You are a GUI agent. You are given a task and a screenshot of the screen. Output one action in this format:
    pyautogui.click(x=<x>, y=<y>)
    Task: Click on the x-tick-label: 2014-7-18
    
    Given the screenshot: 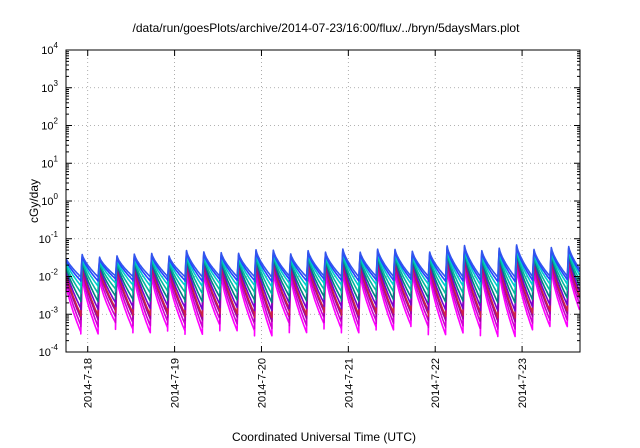 What is the action you would take?
    pyautogui.click(x=89, y=383)
    